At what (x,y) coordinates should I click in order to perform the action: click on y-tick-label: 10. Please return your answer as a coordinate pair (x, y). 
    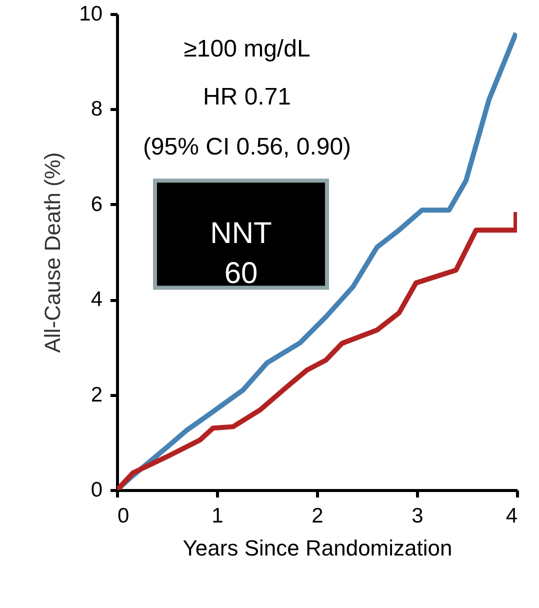
    Looking at the image, I should click on (90, 14).